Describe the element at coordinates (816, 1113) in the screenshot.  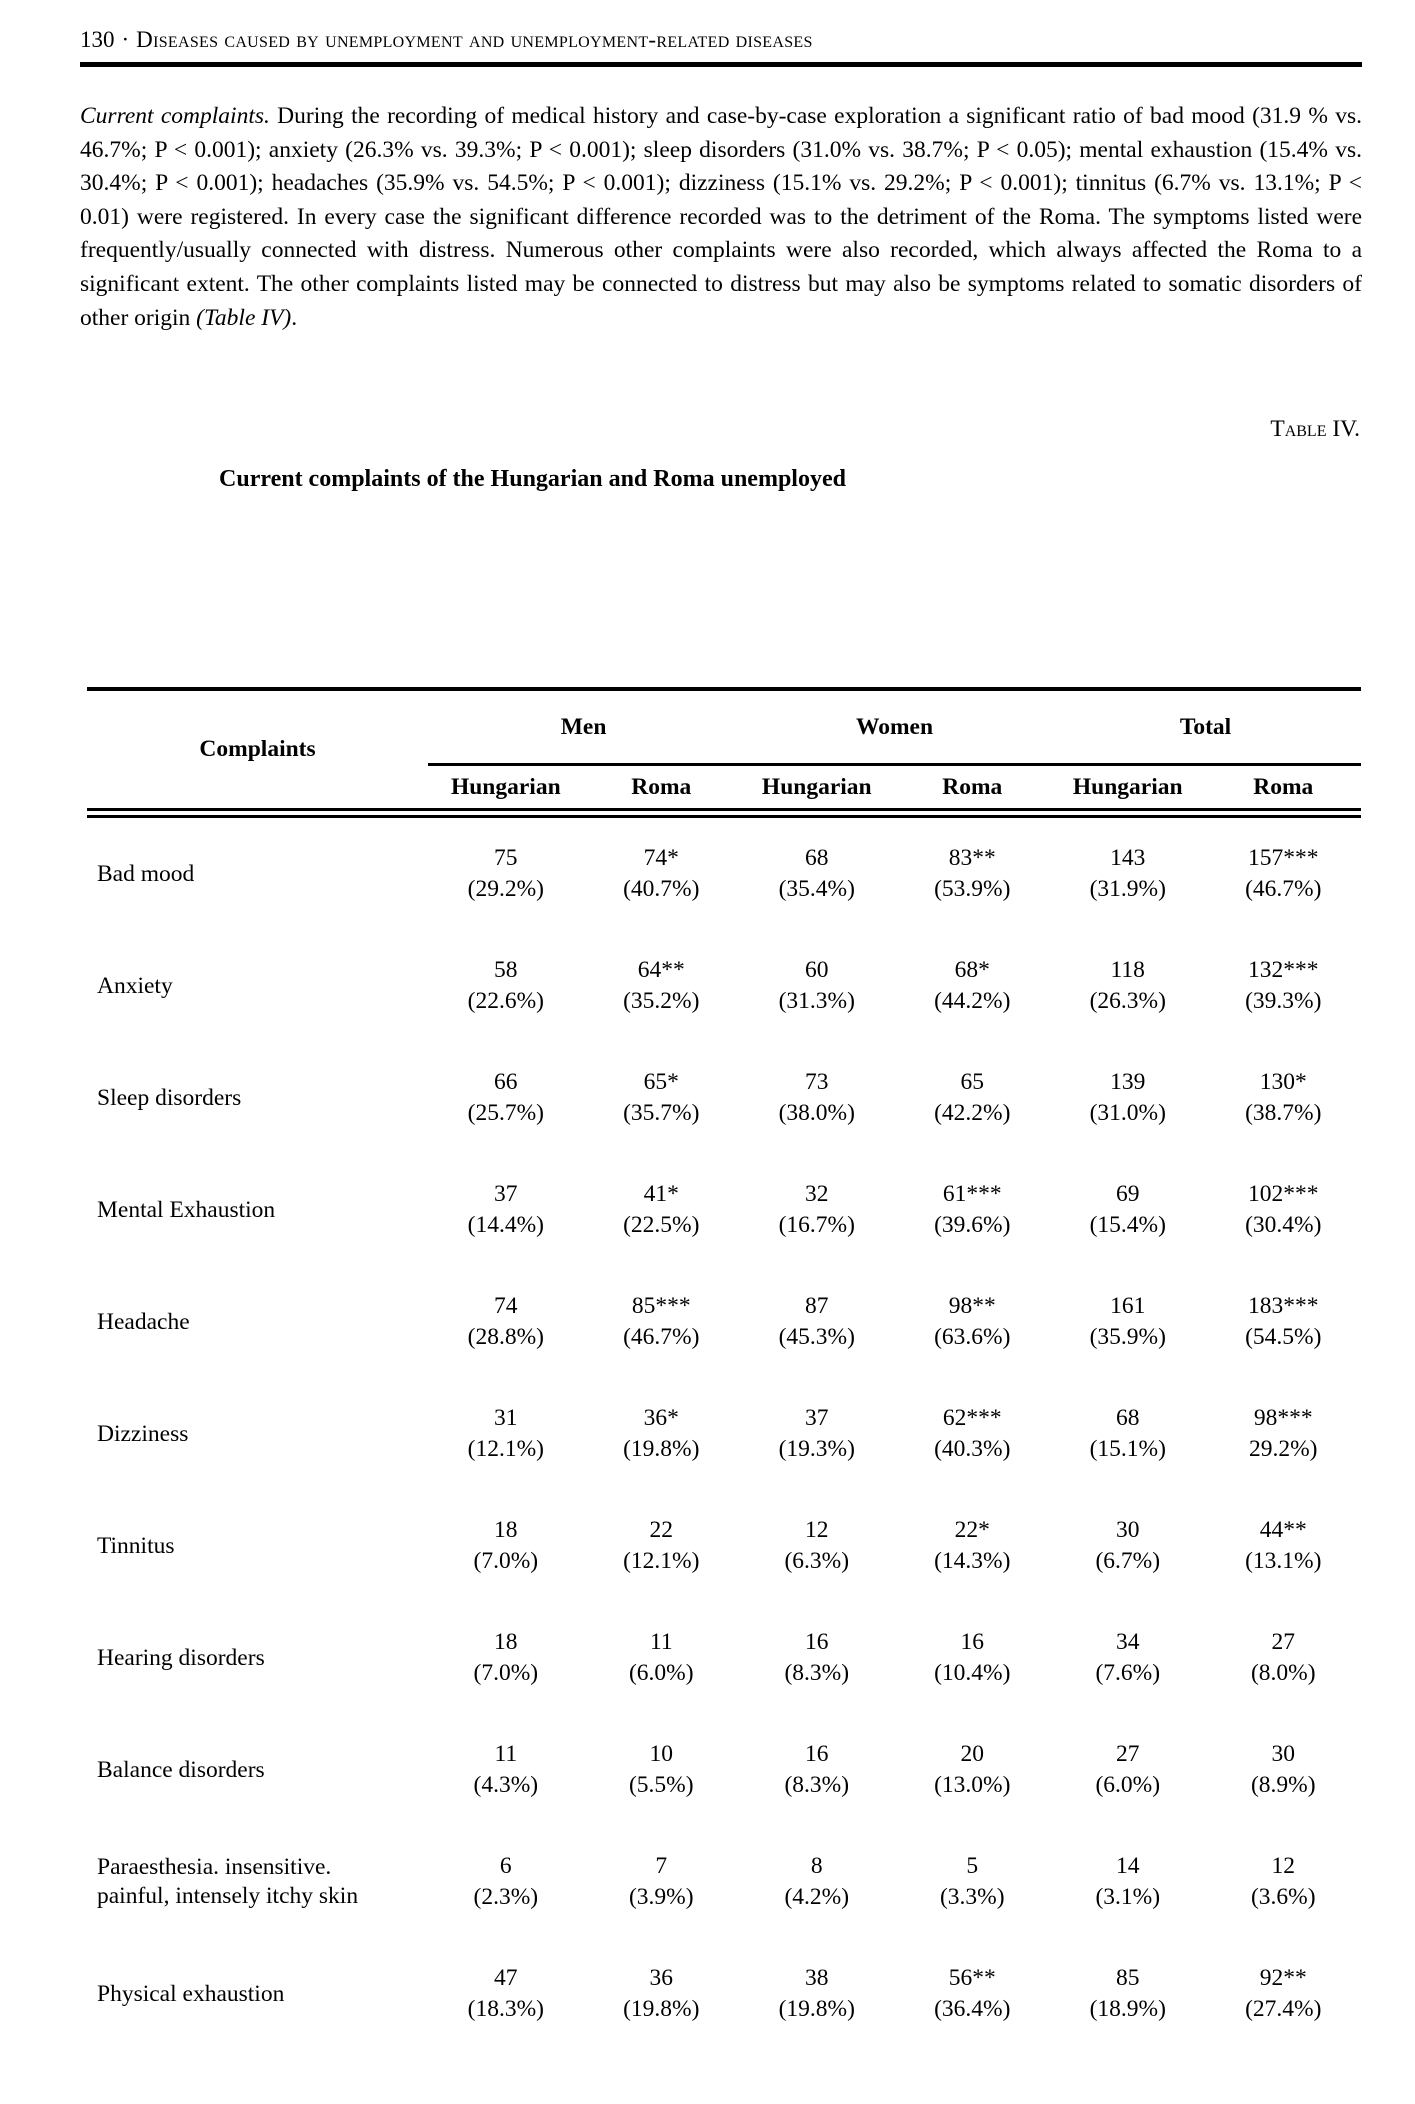
I see `percent-value: (38.0%)` at that location.